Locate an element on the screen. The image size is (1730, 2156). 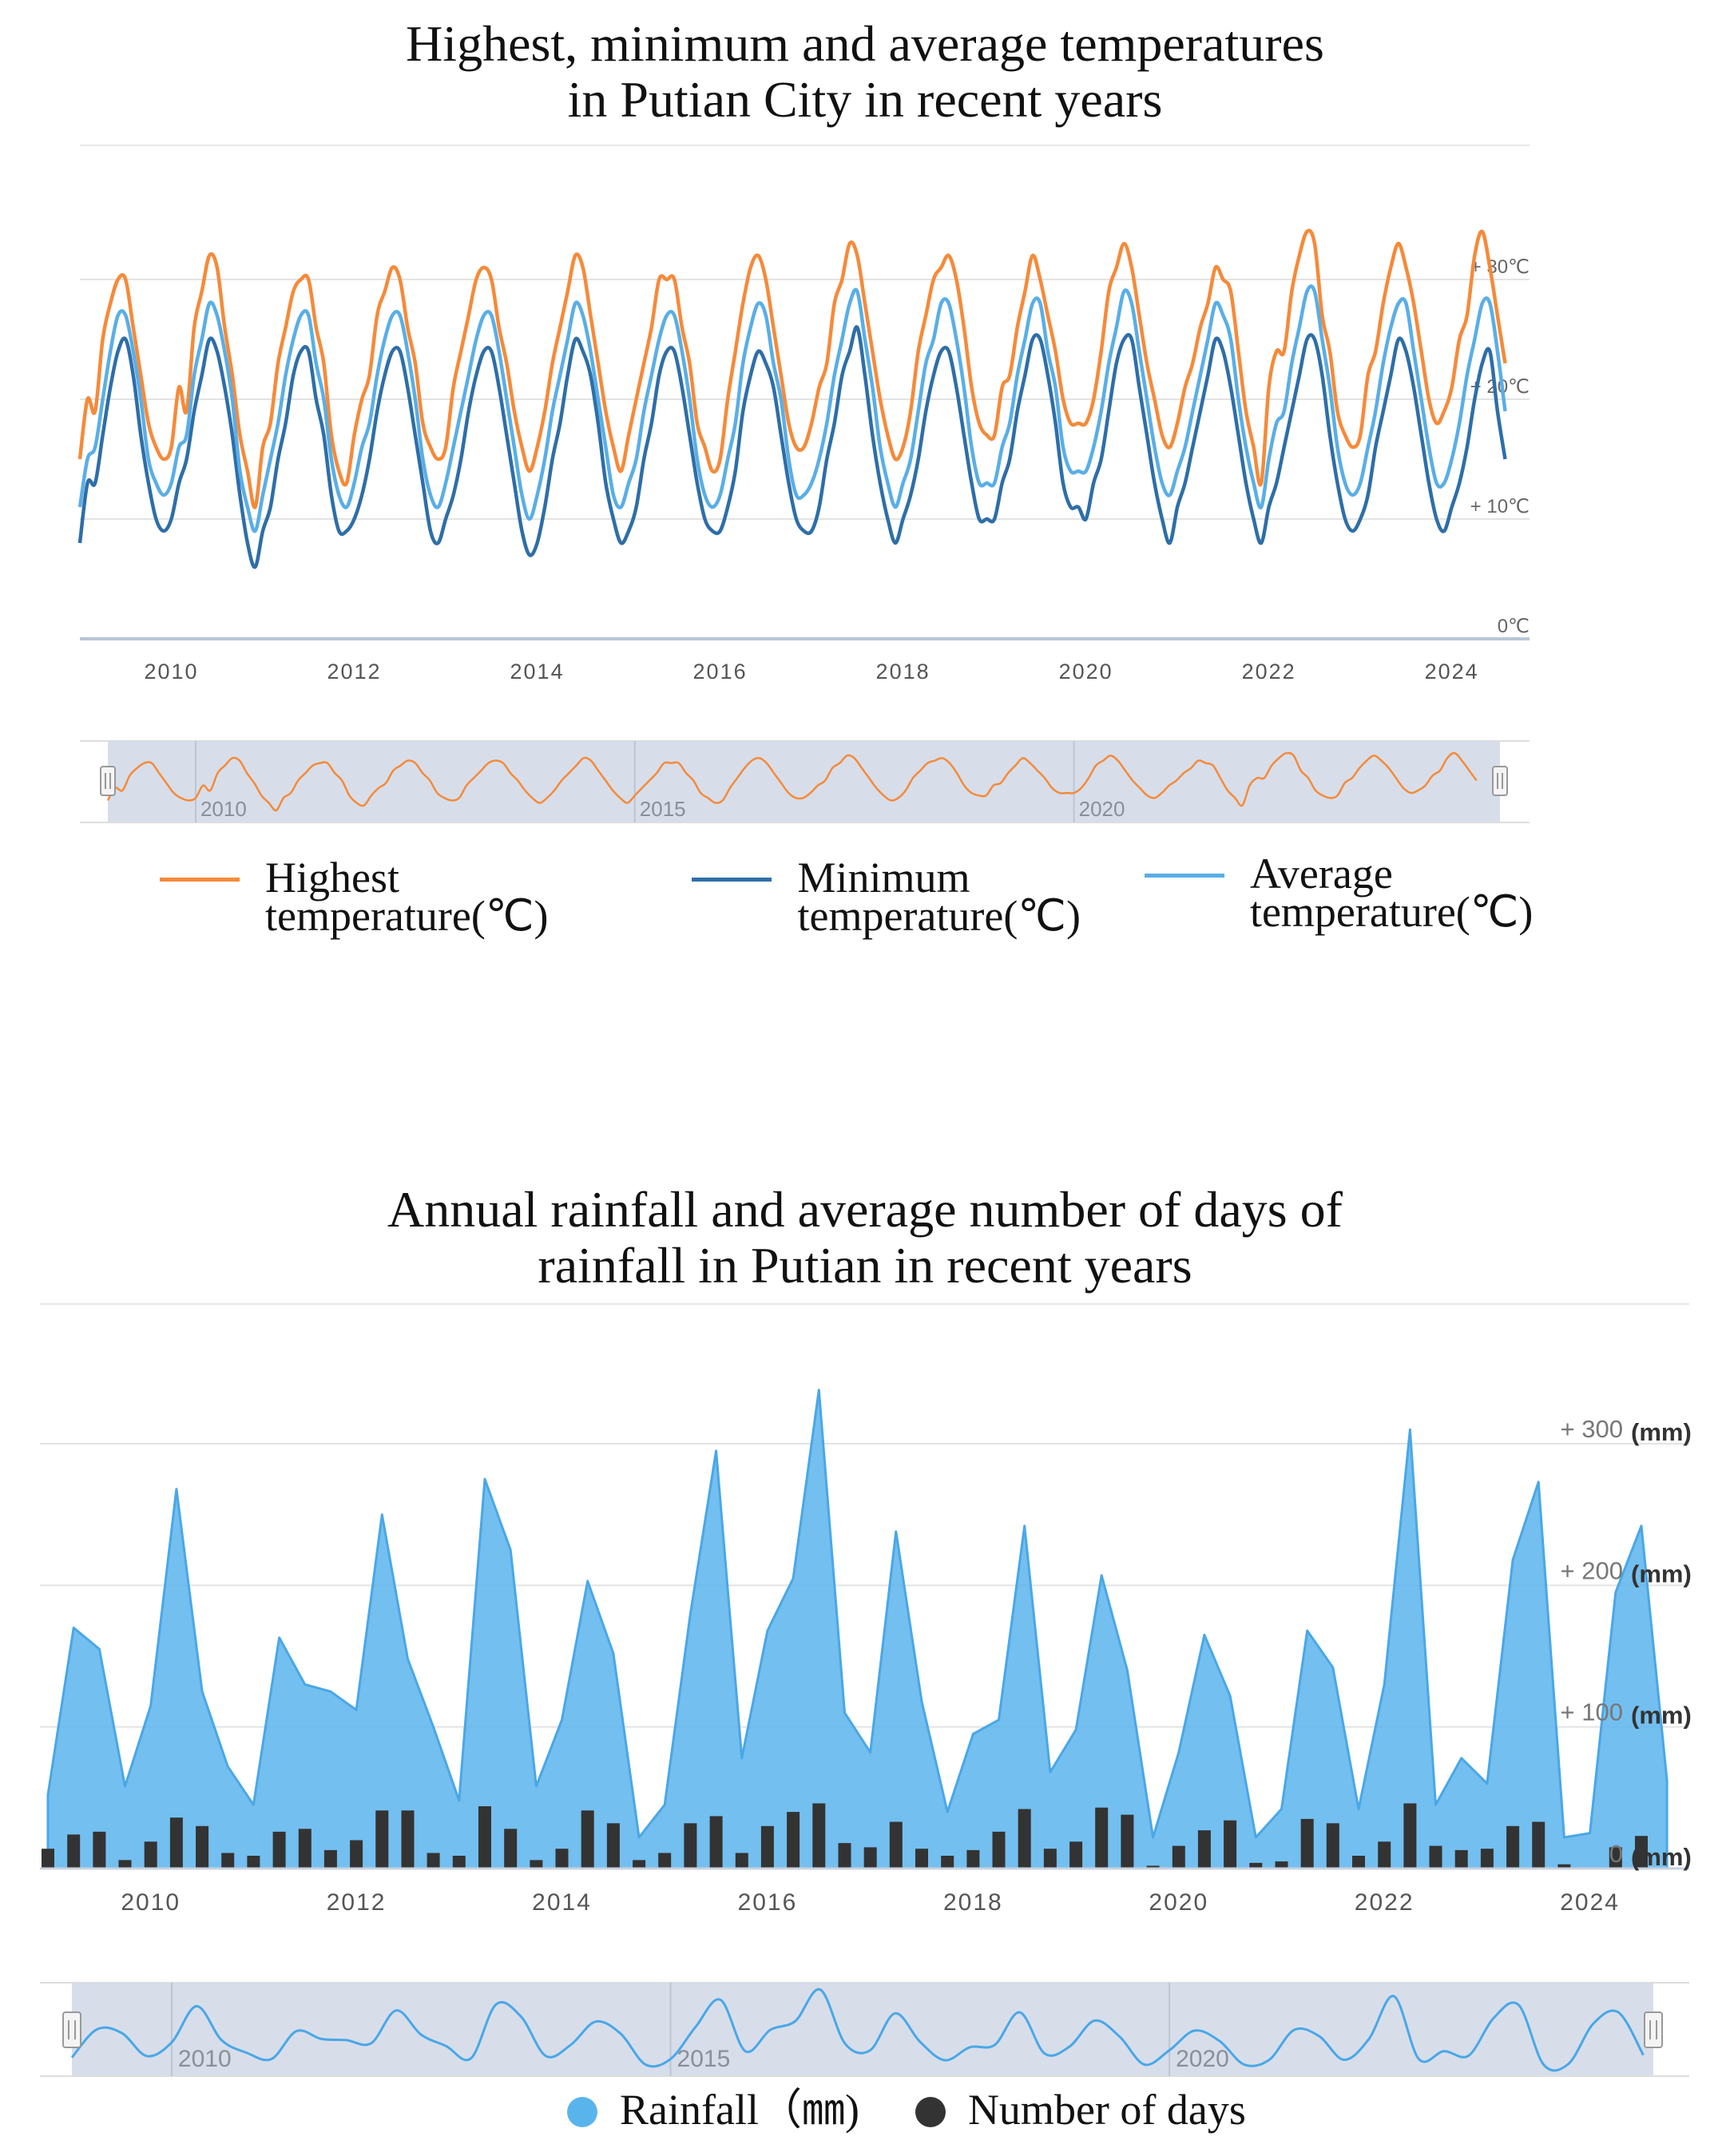
temperature-title-line2: in Putian City in recent years is located at coordinates (865, 99).